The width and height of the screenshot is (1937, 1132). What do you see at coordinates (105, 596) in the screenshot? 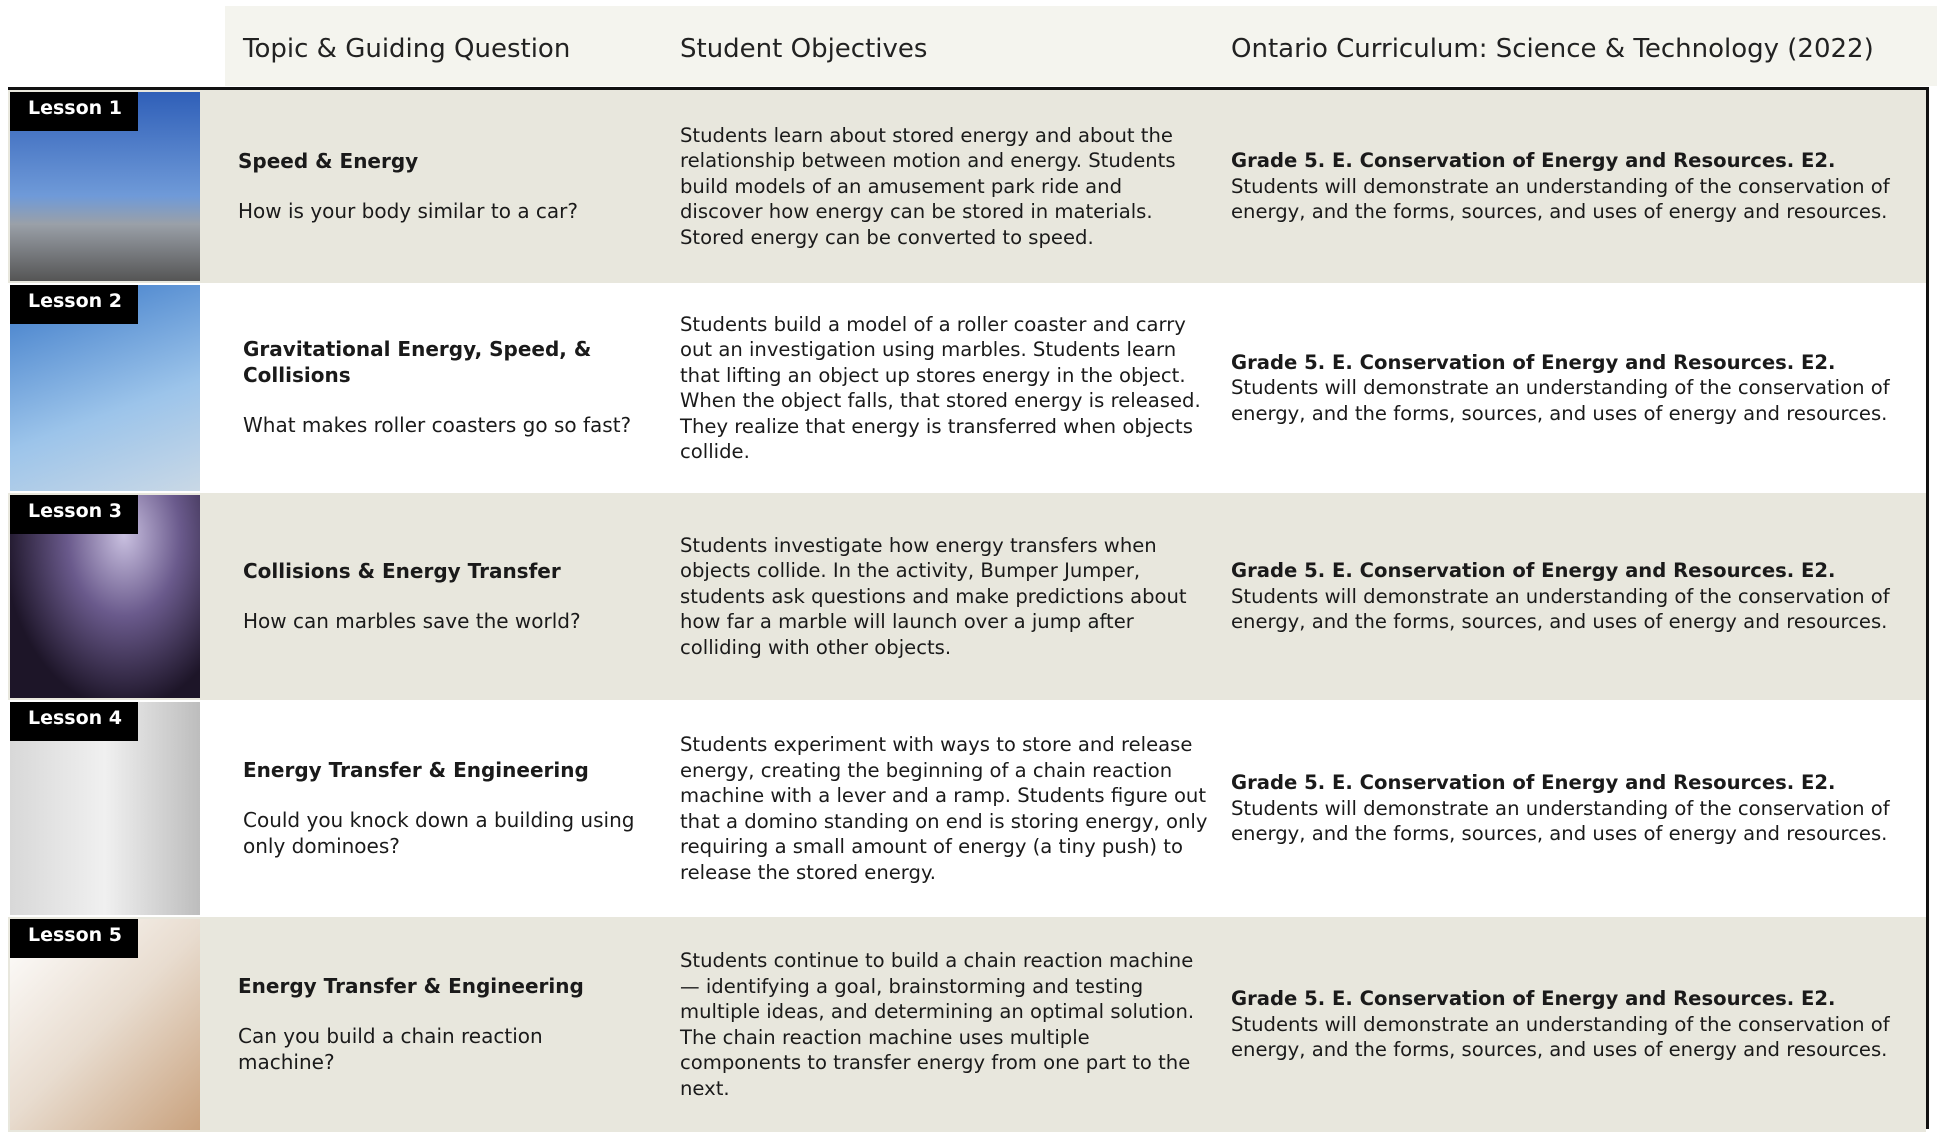
I see `lesson-image: Lesson 3` at bounding box center [105, 596].